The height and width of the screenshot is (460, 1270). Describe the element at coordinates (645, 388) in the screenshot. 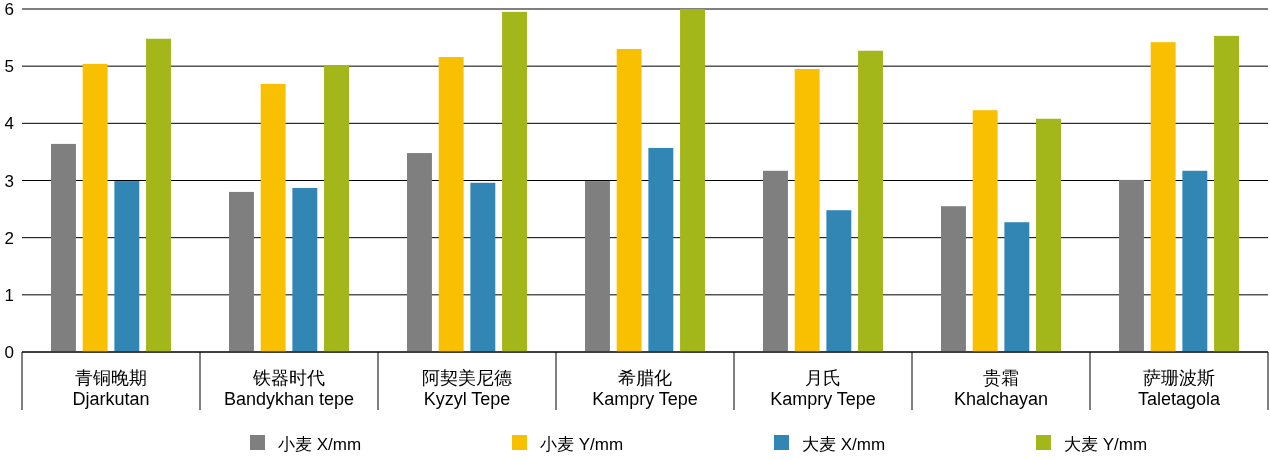

I see `x-tick-label: 希腊化 Kampry Tepe` at that location.